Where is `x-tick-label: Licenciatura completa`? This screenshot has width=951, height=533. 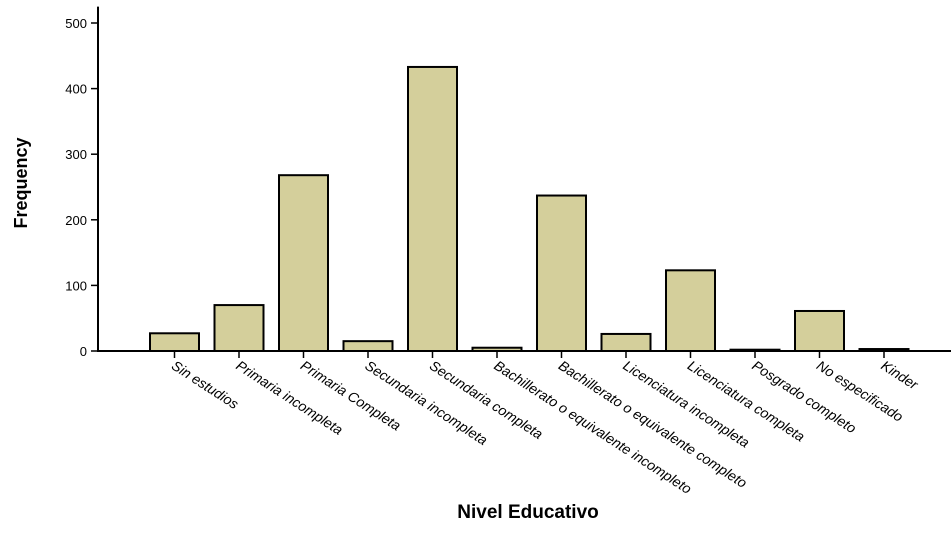
x-tick-label: Licenciatura completa is located at coordinates (746, 401).